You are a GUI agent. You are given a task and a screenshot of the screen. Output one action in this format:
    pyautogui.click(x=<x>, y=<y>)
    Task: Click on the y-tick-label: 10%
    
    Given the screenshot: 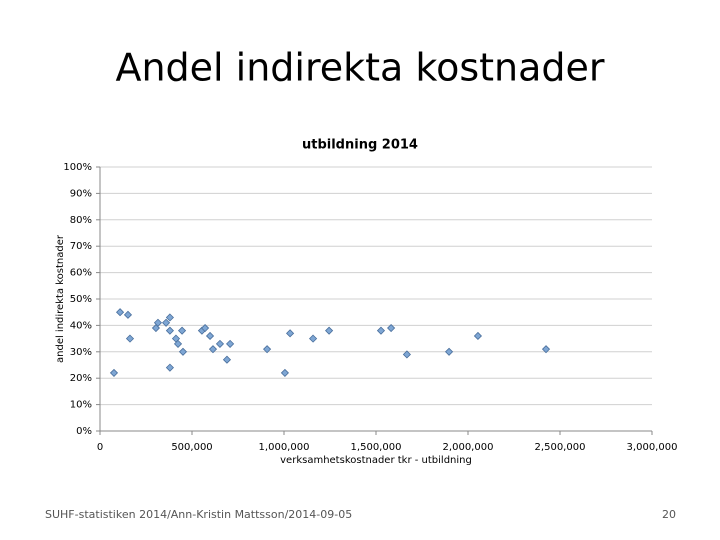 What is the action you would take?
    pyautogui.click(x=81, y=405)
    